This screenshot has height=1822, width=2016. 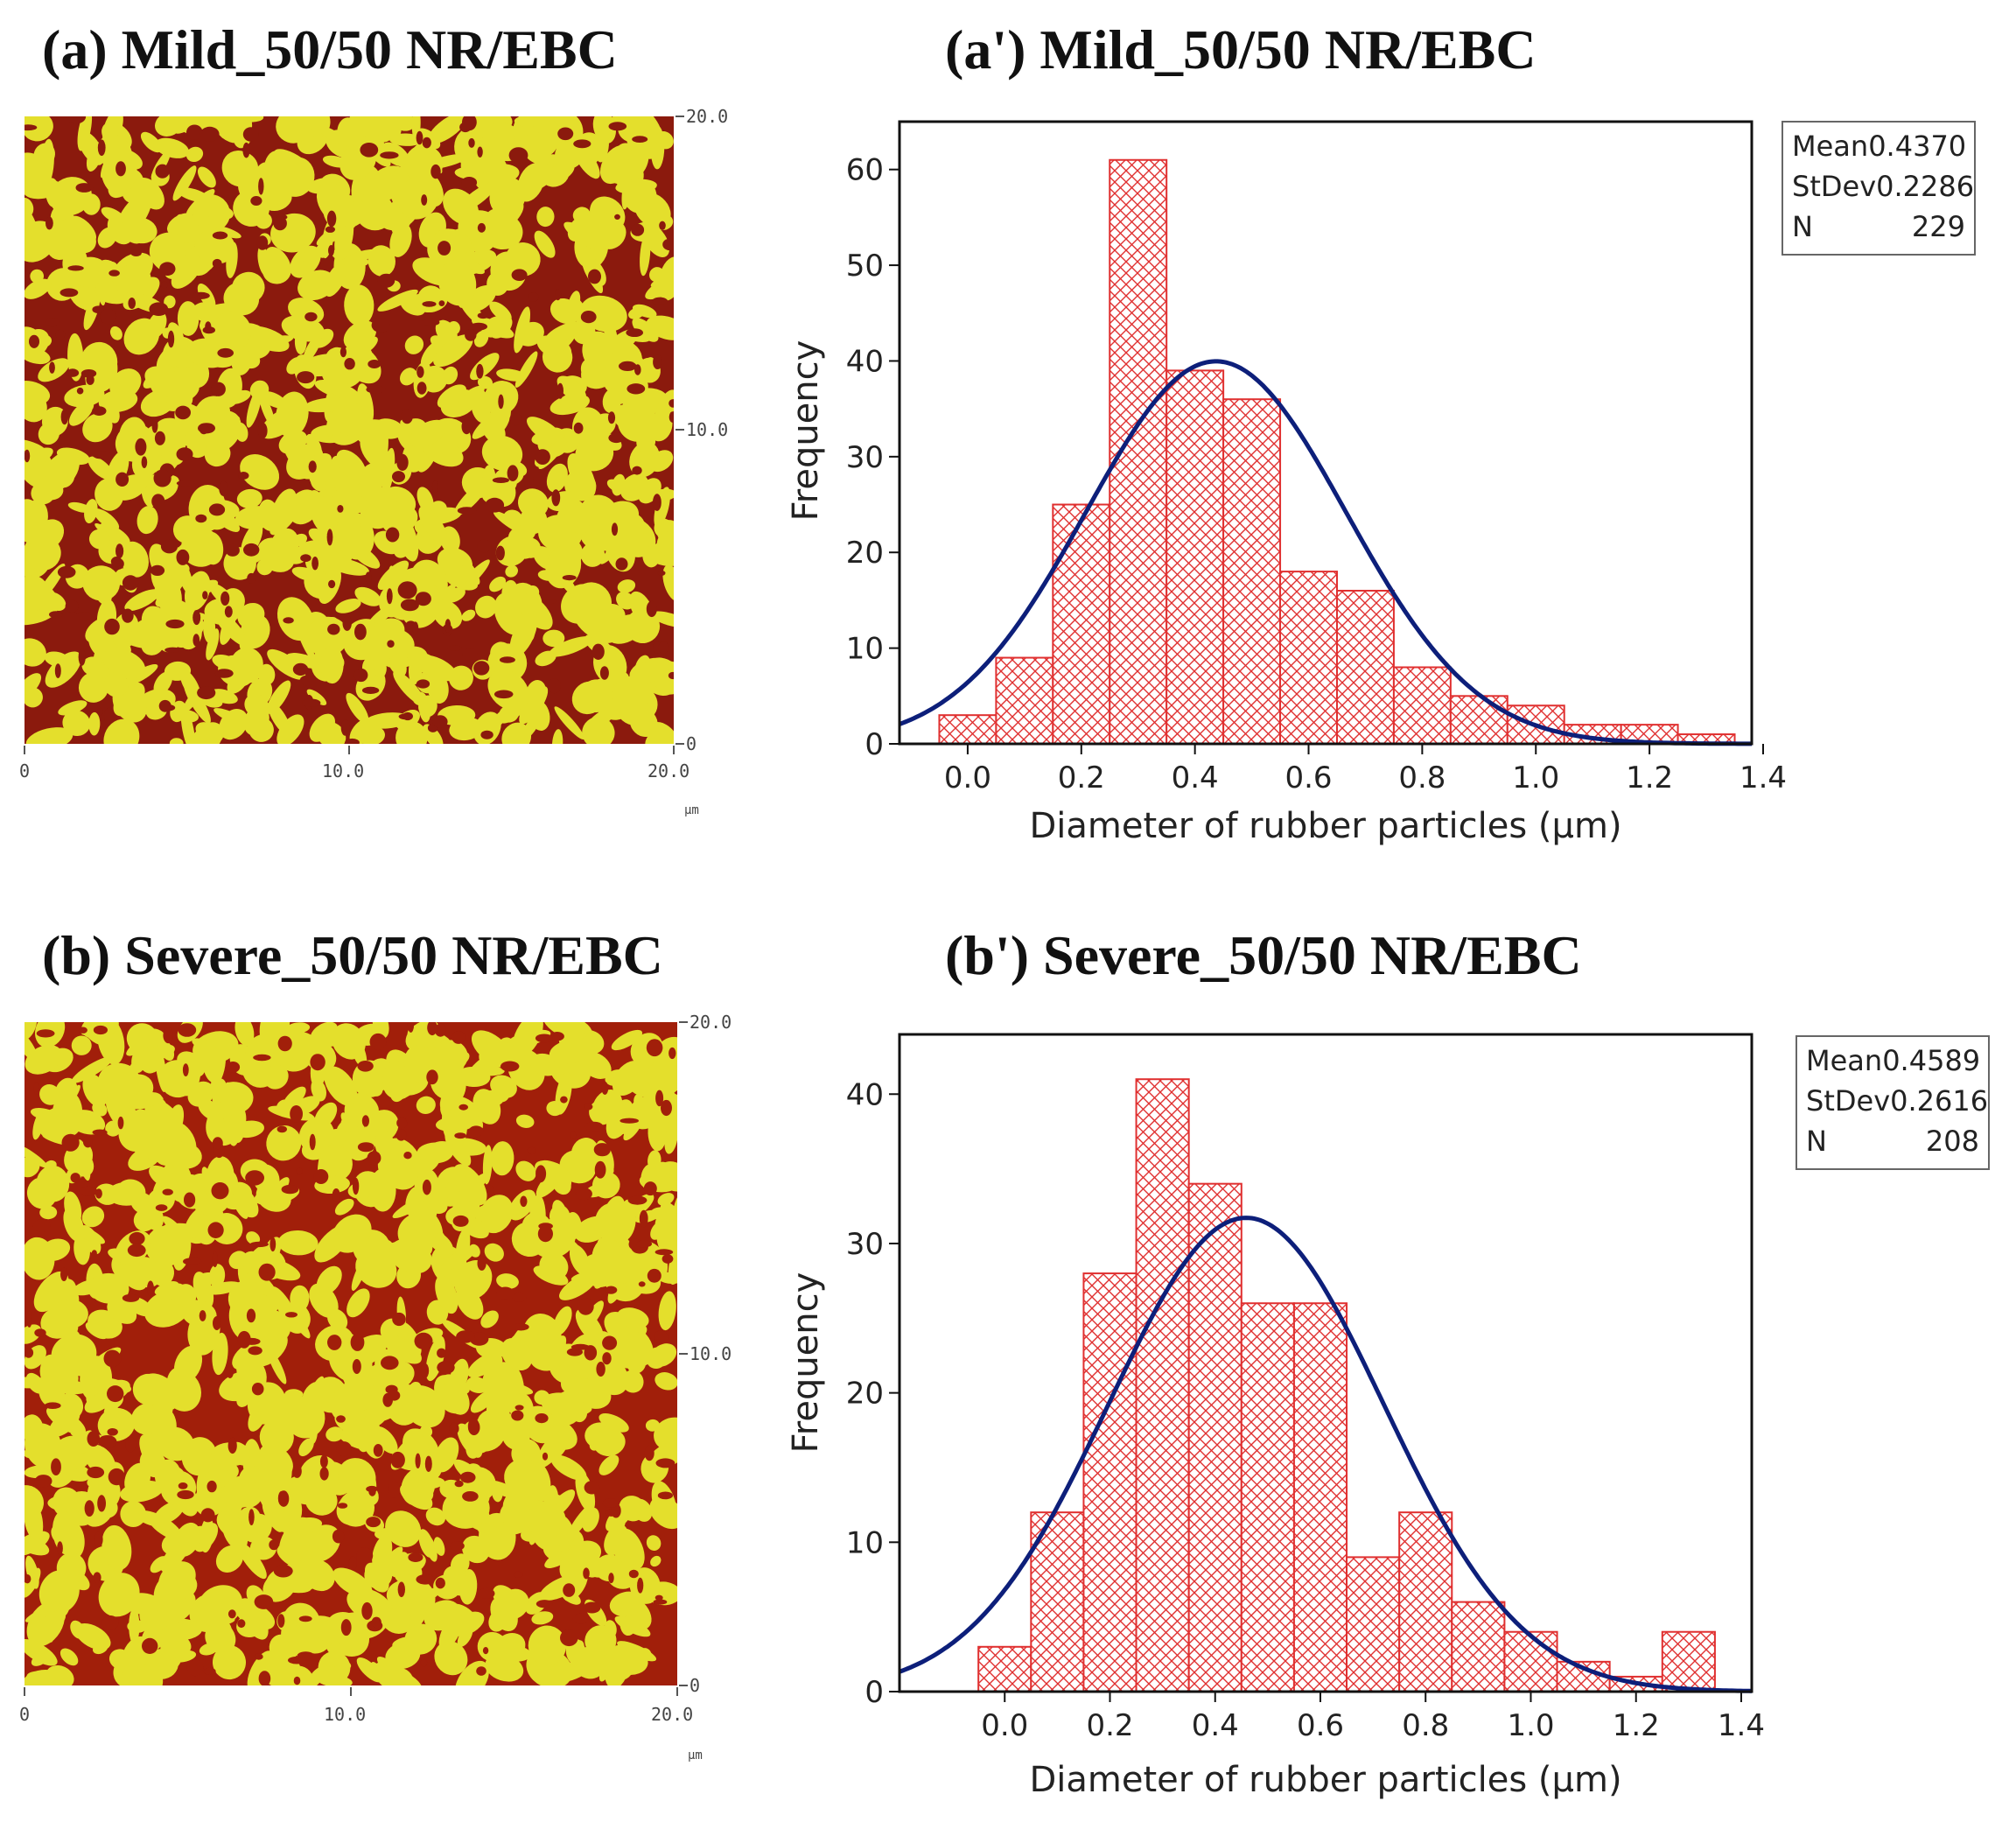 I want to click on panel-b-title: (b) Severe_50/50 NR/EBC, so click(x=352, y=955).